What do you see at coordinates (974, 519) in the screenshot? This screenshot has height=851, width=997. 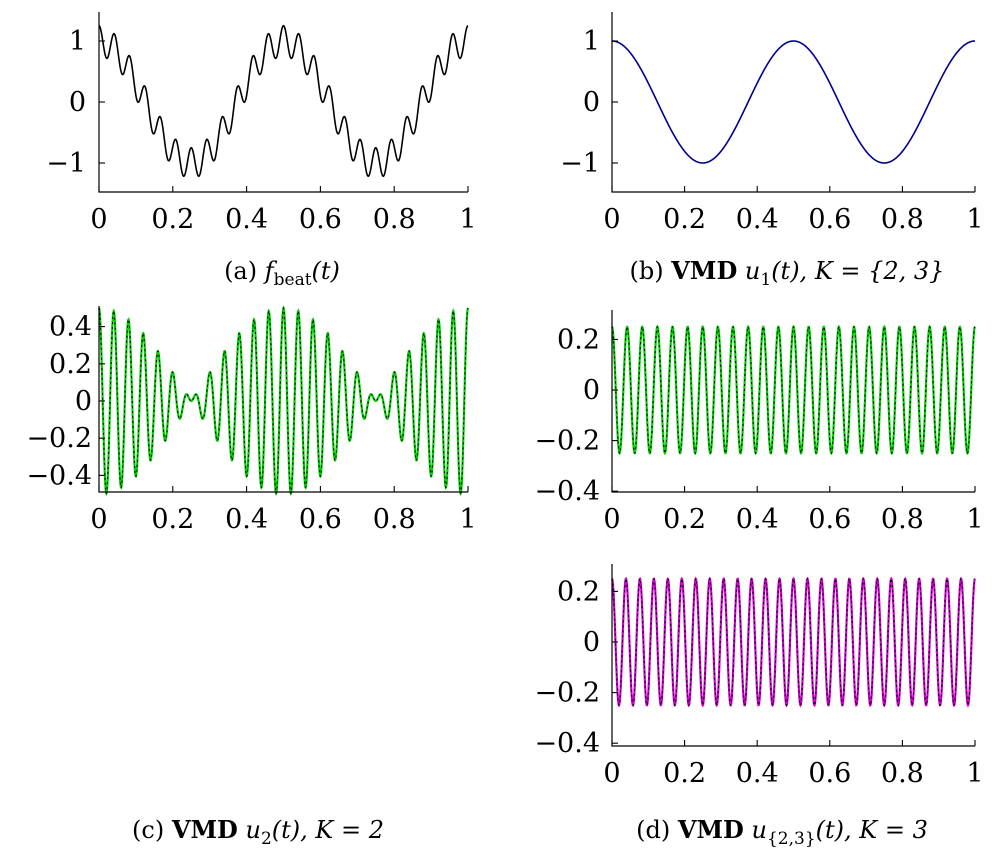 I see `panel-d1-xtick-label: 1` at bounding box center [974, 519].